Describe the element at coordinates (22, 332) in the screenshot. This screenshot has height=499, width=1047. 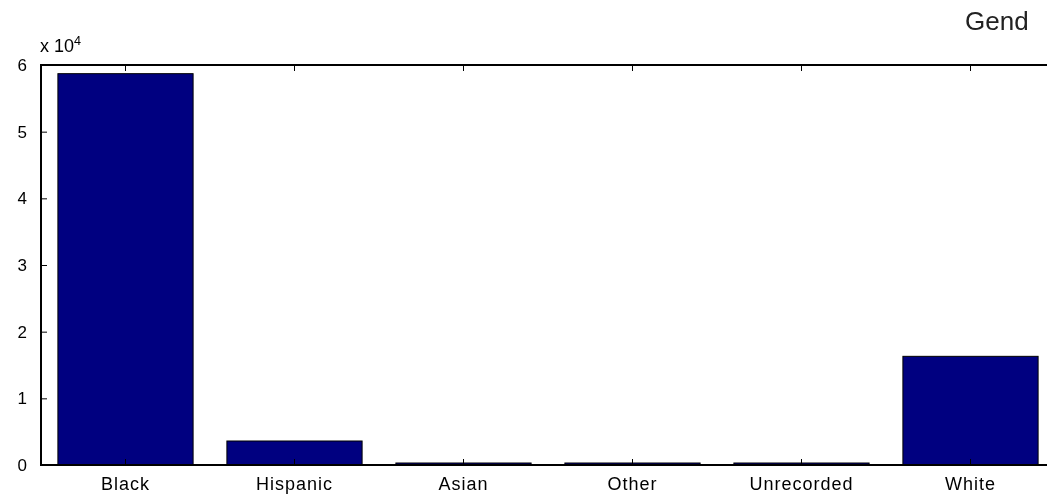
I see `y-tick-label: 2` at that location.